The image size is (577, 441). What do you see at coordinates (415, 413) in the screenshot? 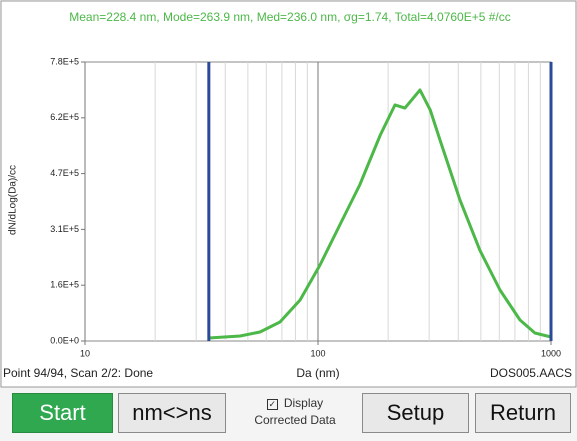
I see `setup-button: Setup` at bounding box center [415, 413].